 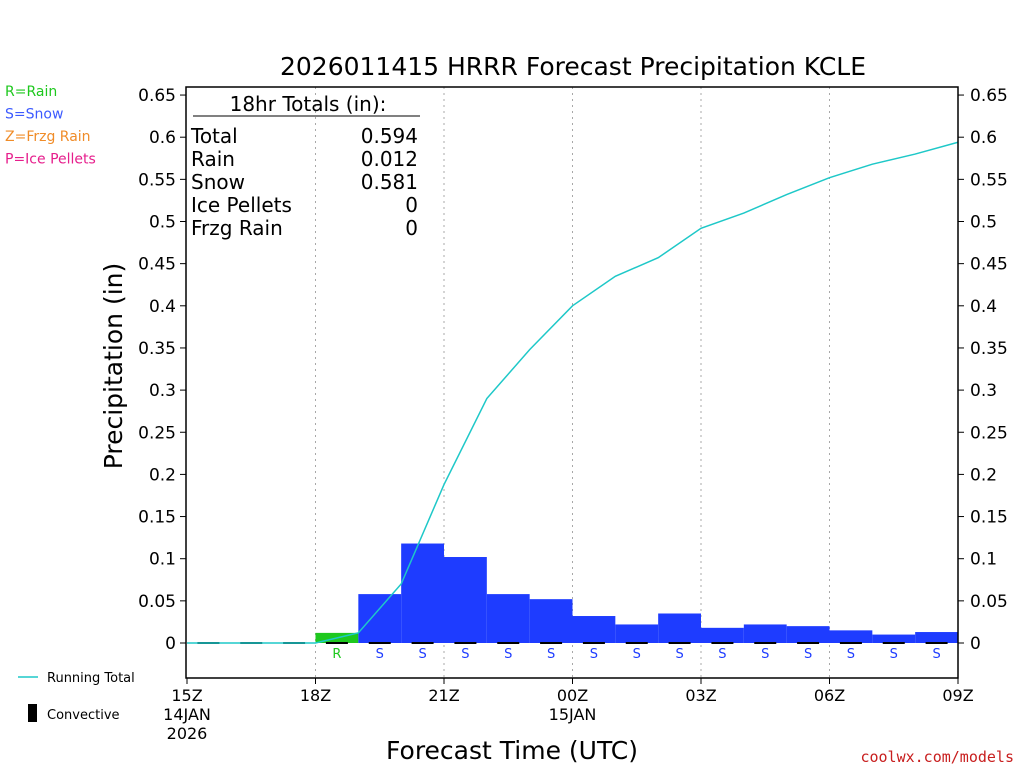 What do you see at coordinates (989, 349) in the screenshot?
I see `y-tick-label-right: 0.35` at bounding box center [989, 349].